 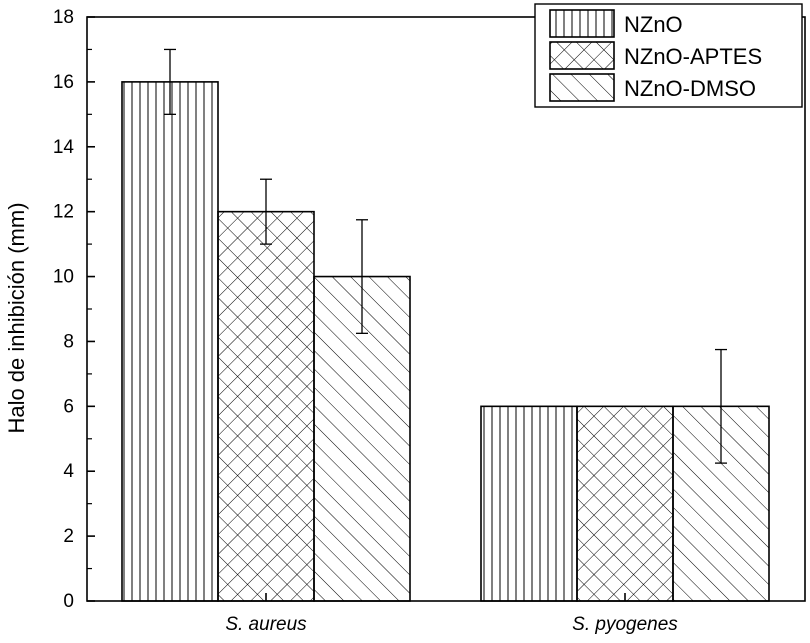 I want to click on y-tick-label: 18, so click(x=63, y=17).